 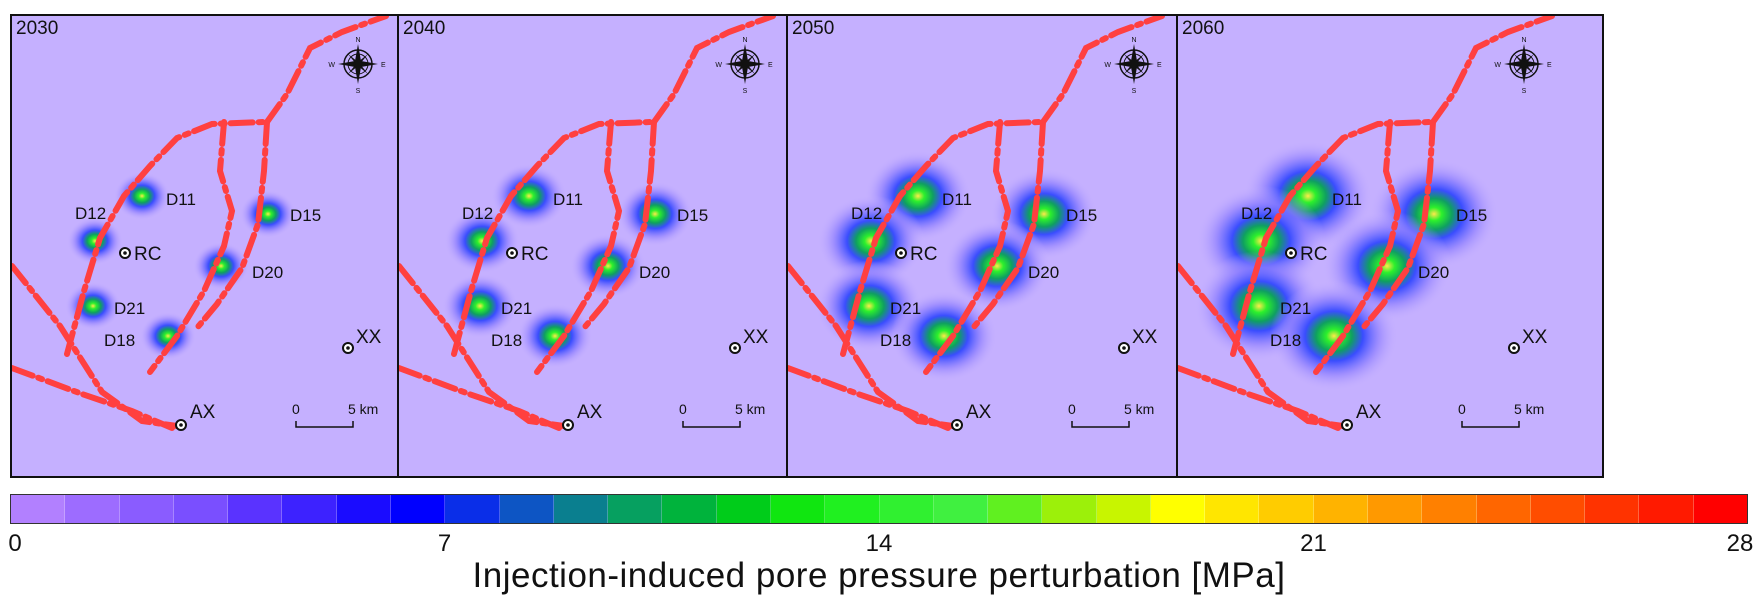 I want to click on year-label: 2030, so click(x=37, y=28).